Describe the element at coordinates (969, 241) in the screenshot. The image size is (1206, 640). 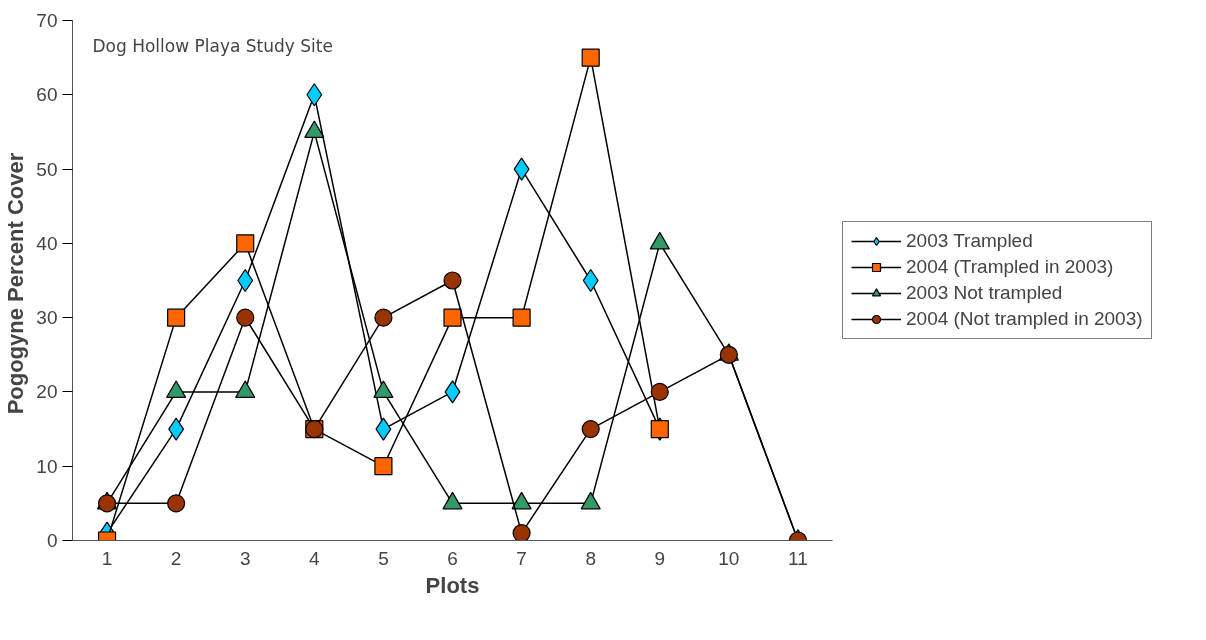
I see `legend-label: 2003 Trampled` at that location.